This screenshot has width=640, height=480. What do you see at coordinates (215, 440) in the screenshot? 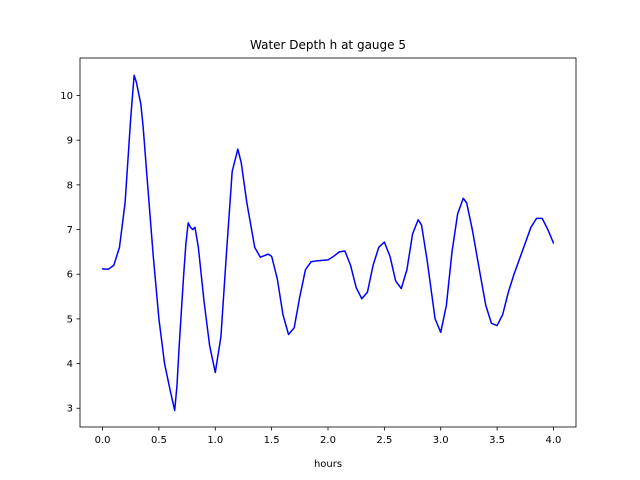
I see `x-tick-label: 1.0` at bounding box center [215, 440].